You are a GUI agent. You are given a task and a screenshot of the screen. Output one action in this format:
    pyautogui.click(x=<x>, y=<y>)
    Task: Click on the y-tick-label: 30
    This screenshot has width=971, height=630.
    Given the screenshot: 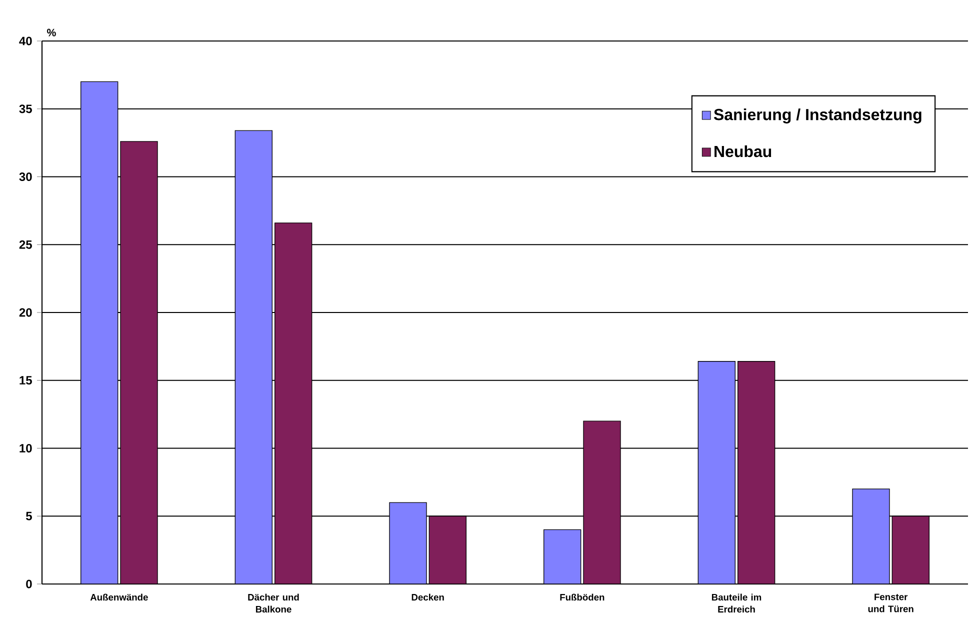 What is the action you would take?
    pyautogui.click(x=25, y=176)
    